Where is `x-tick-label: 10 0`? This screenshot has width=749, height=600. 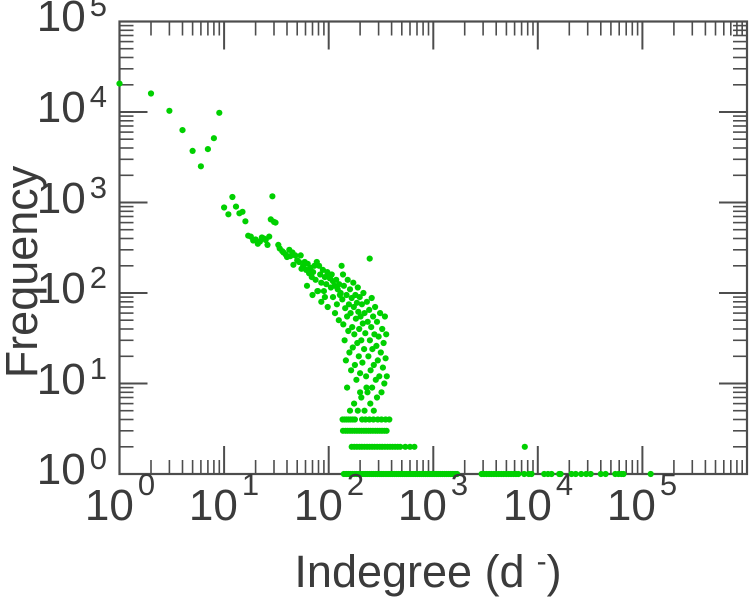 x-tick-label: 10 0 is located at coordinates (120, 499).